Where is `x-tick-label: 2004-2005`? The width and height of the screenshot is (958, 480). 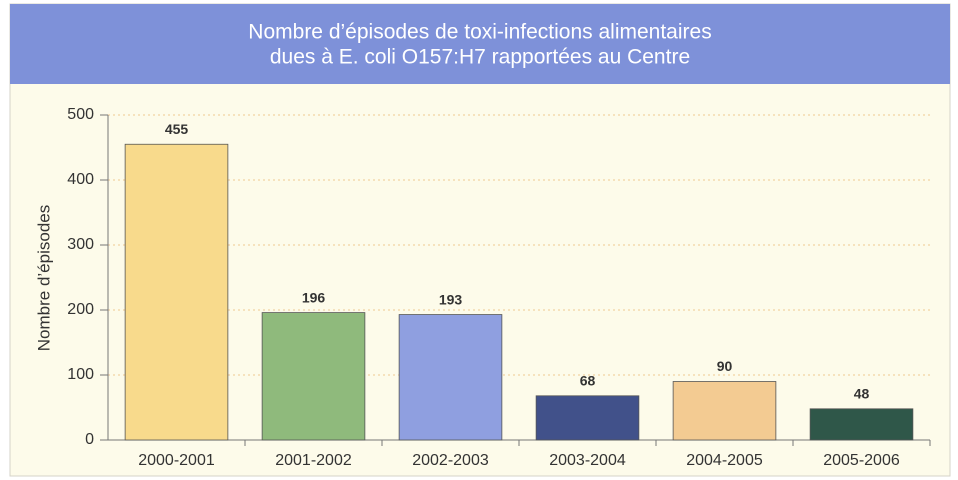 x-tick-label: 2004-2005 is located at coordinates (724, 460).